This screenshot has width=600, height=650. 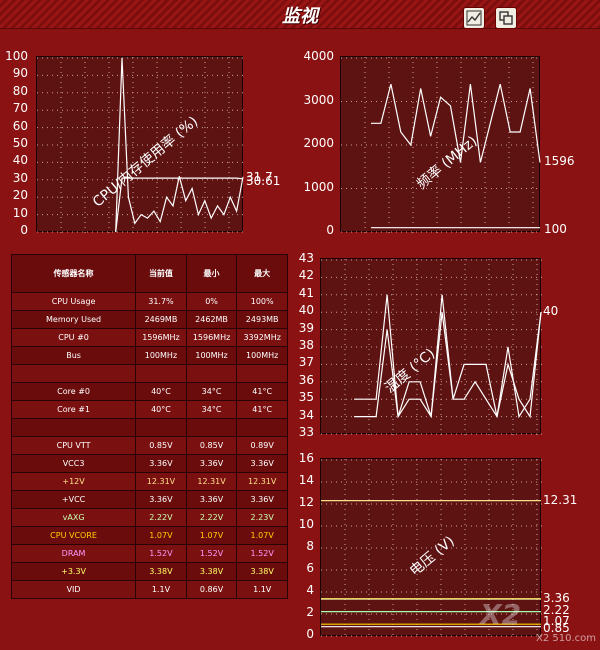 I want to click on restore-window-button, so click(x=506, y=18).